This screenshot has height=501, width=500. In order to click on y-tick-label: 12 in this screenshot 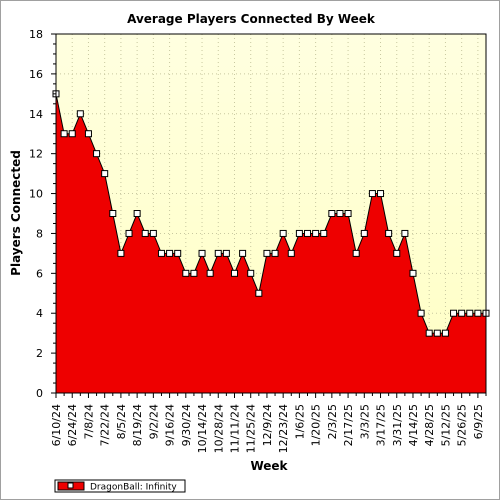, I will do `click(36, 154)`.